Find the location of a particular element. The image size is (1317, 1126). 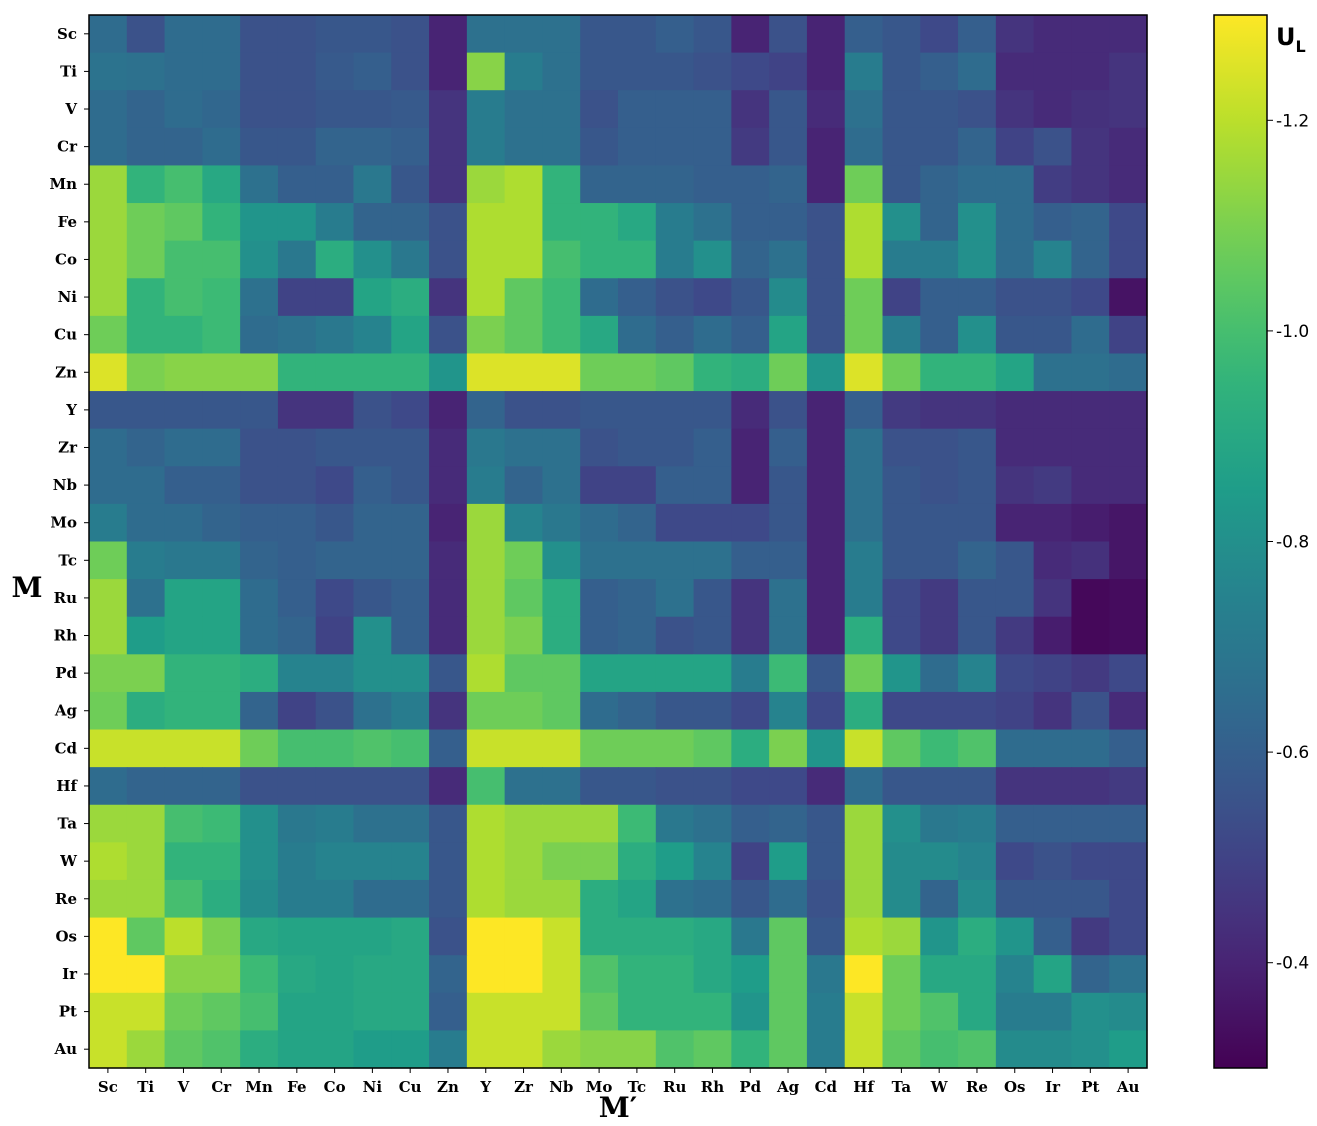

y-tick-label: Ir is located at coordinates (70, 974).